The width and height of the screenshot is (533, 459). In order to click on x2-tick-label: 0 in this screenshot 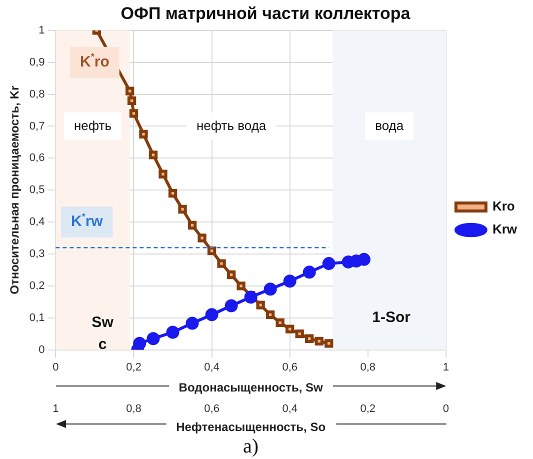, I will do `click(446, 409)`.